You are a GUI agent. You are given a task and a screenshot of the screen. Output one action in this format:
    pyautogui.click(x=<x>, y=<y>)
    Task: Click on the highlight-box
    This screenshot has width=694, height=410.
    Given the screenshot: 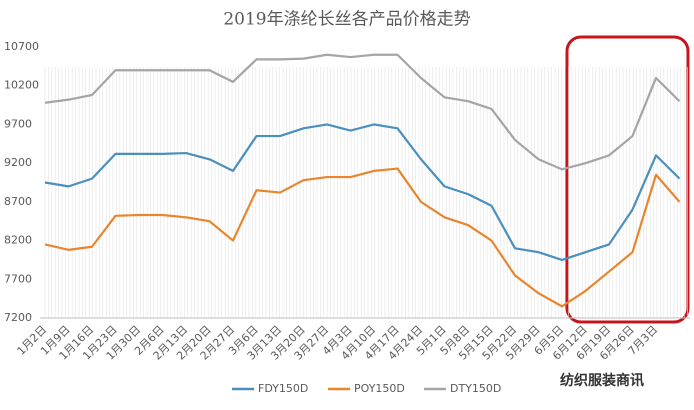 What is the action you would take?
    pyautogui.click(x=627, y=179)
    